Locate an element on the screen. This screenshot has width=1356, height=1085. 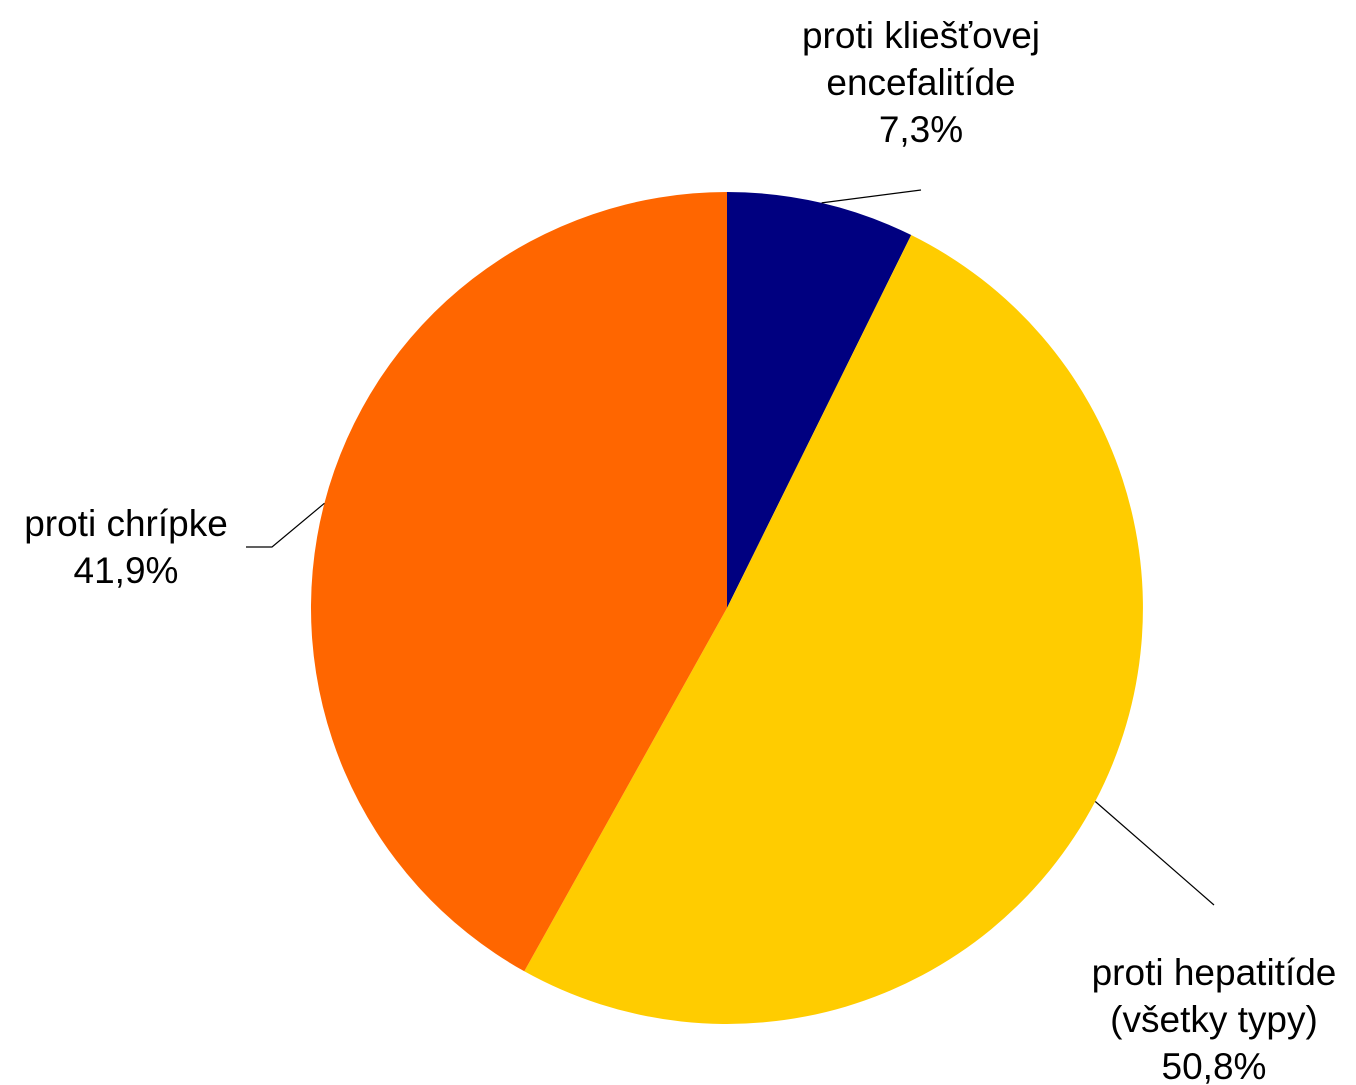
slice-category-label: encefalitíde is located at coordinates (920, 82).